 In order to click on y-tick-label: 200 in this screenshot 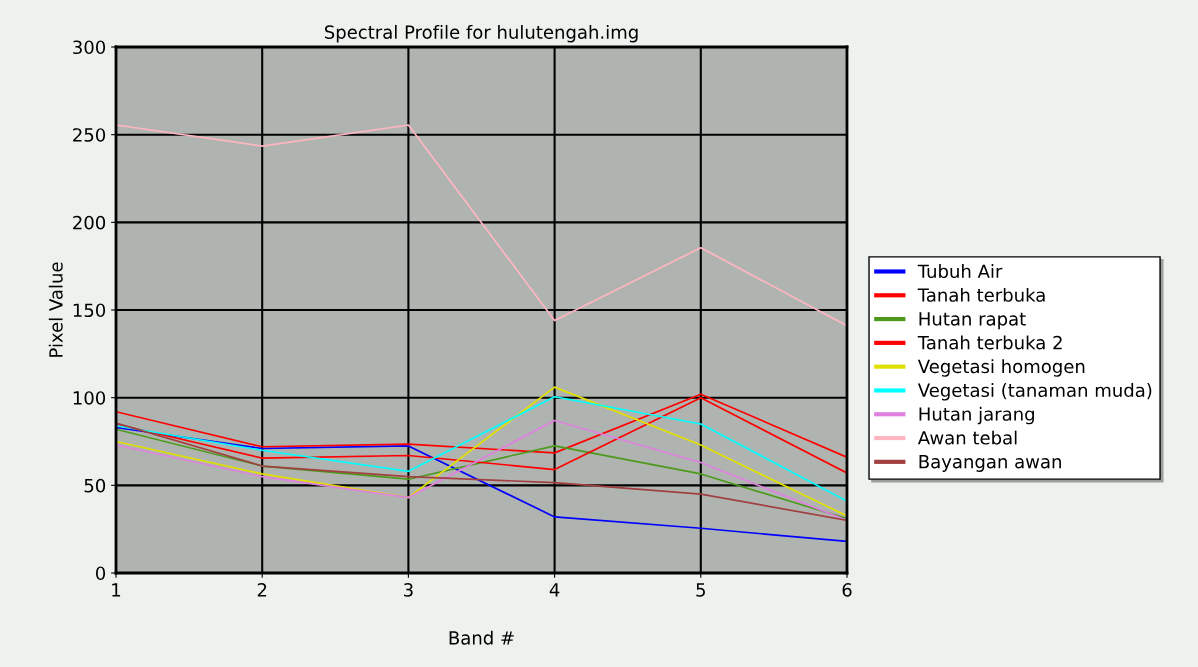, I will do `click(89, 222)`.